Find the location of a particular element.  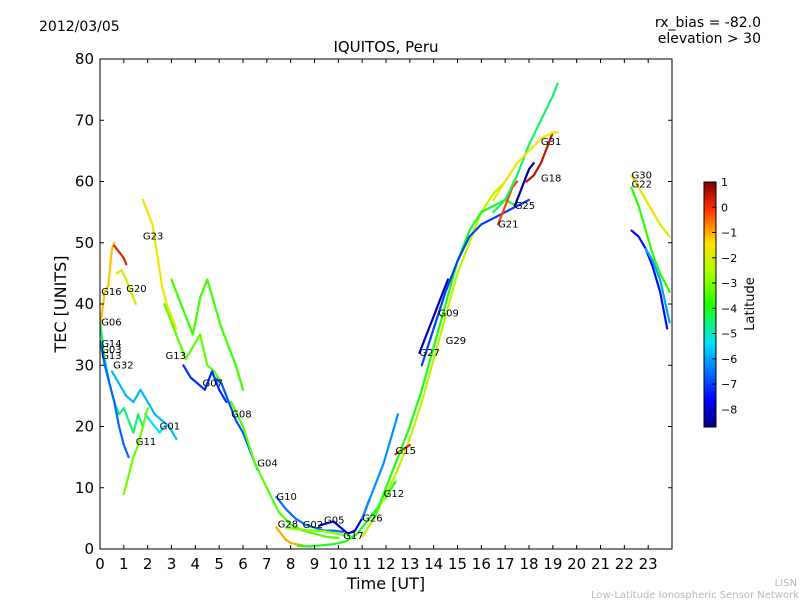

series-g05 is located at coordinates (344, 516).